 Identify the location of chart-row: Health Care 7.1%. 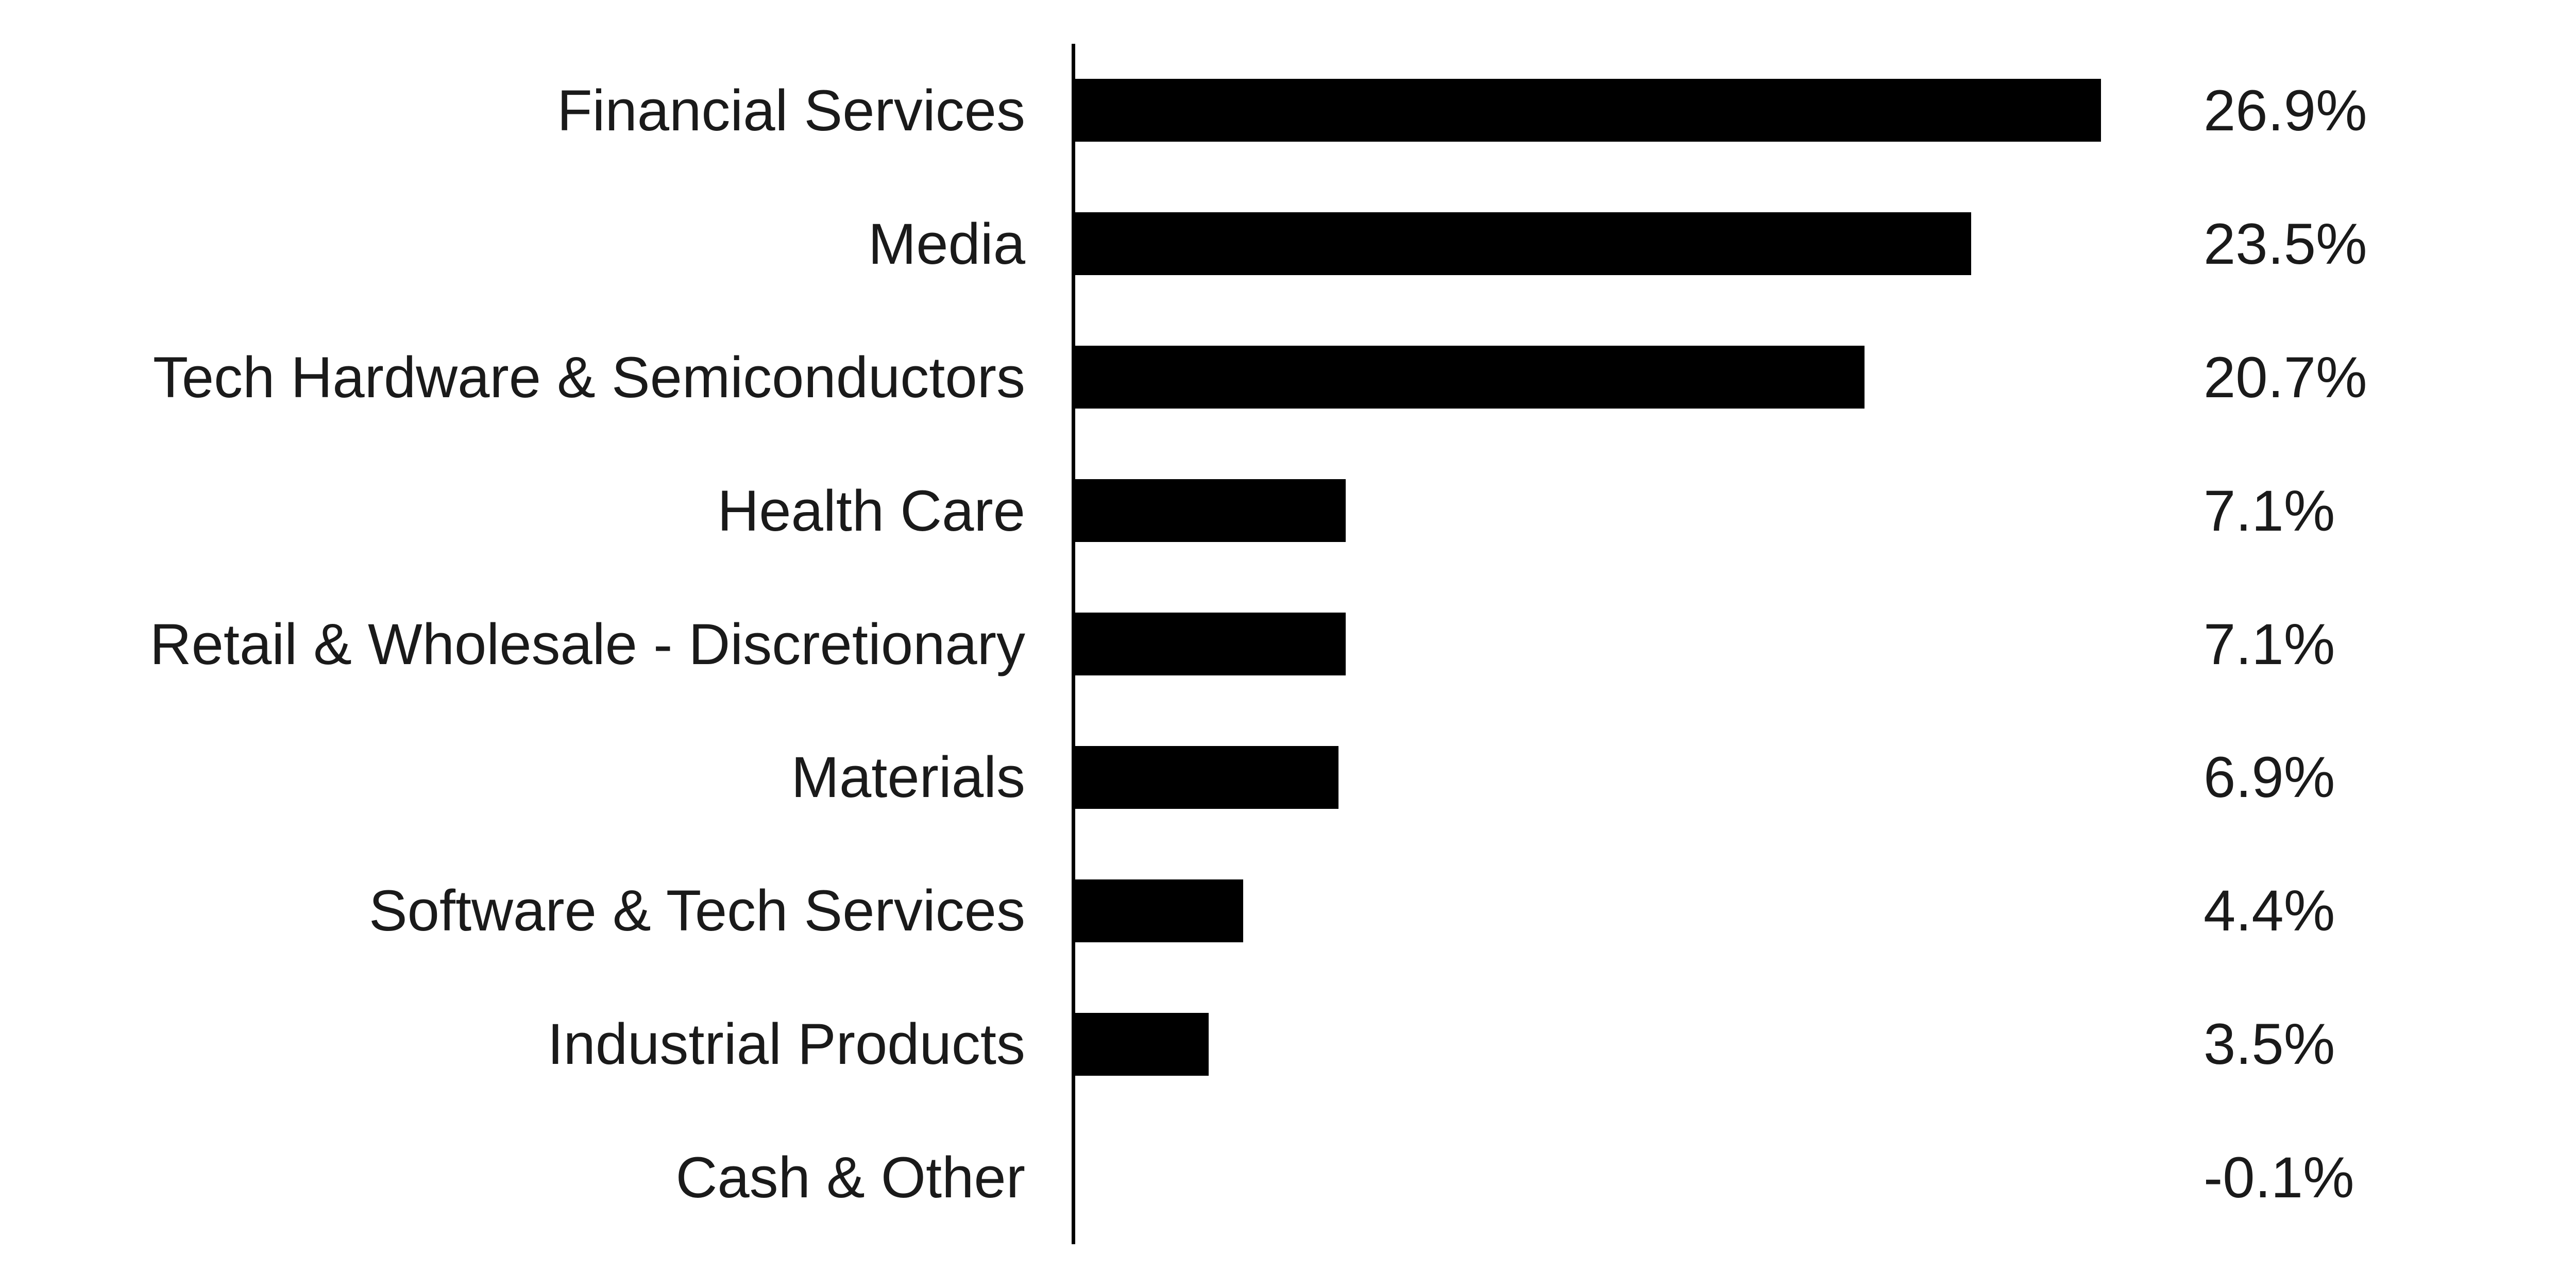
(1288, 511).